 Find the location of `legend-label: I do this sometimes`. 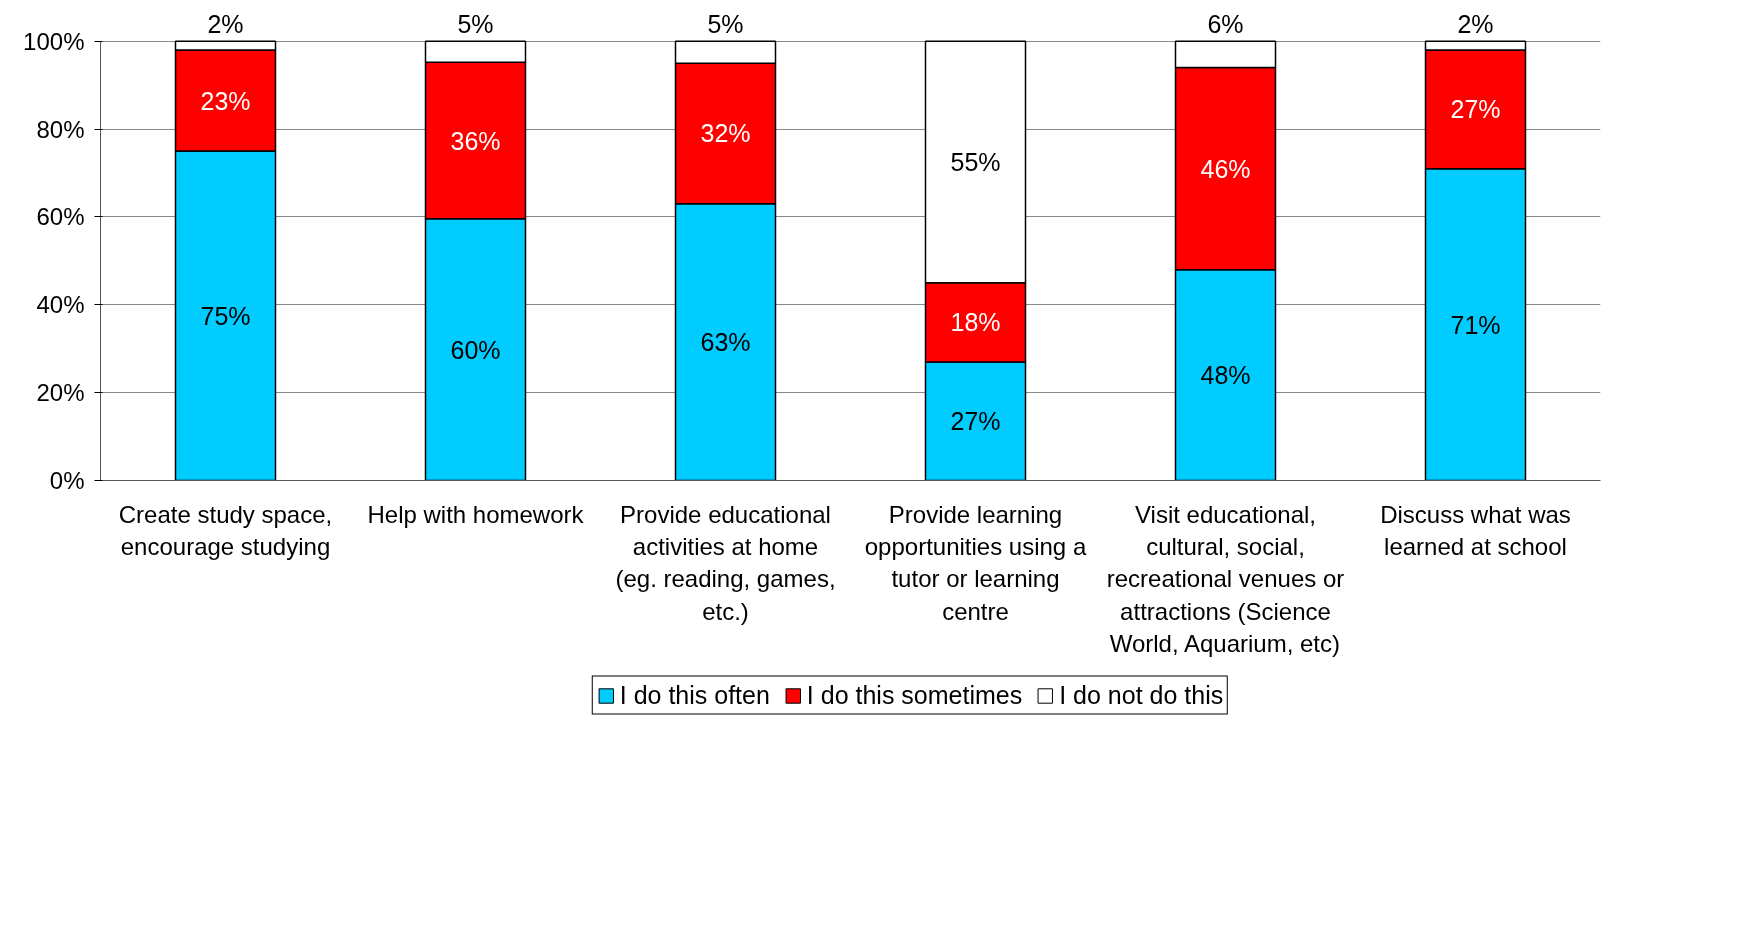

legend-label: I do this sometimes is located at coordinates (914, 695).